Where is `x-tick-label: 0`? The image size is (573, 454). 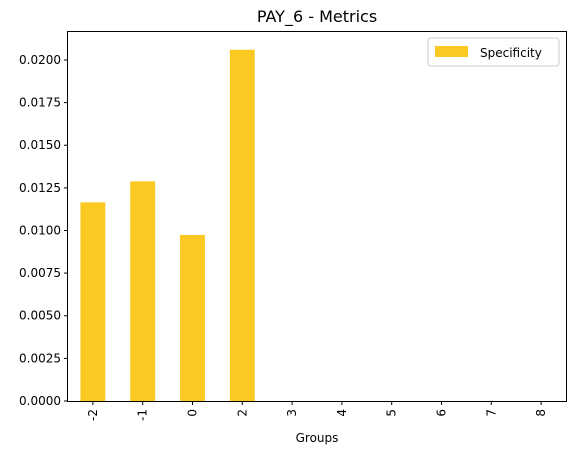 x-tick-label: 0 is located at coordinates (193, 413).